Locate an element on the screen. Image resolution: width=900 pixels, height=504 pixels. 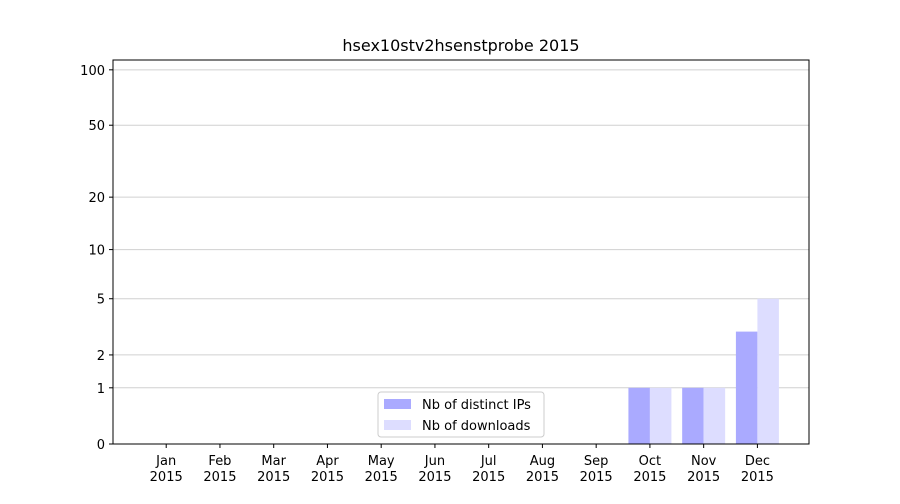
legend-label: Nb of downloads is located at coordinates (476, 426).